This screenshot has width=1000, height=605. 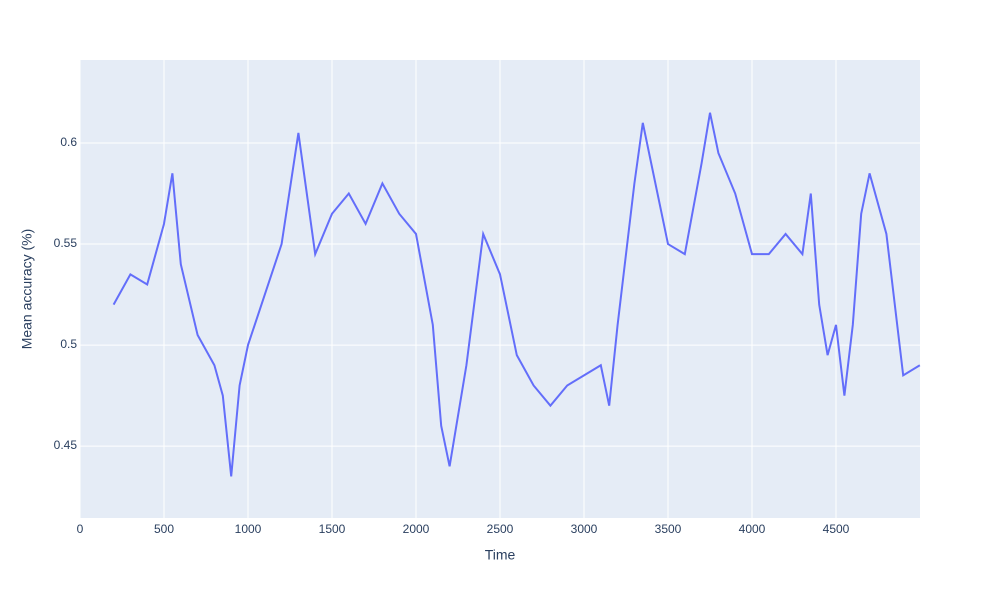 I want to click on x-tick-label: 500, so click(x=164, y=529).